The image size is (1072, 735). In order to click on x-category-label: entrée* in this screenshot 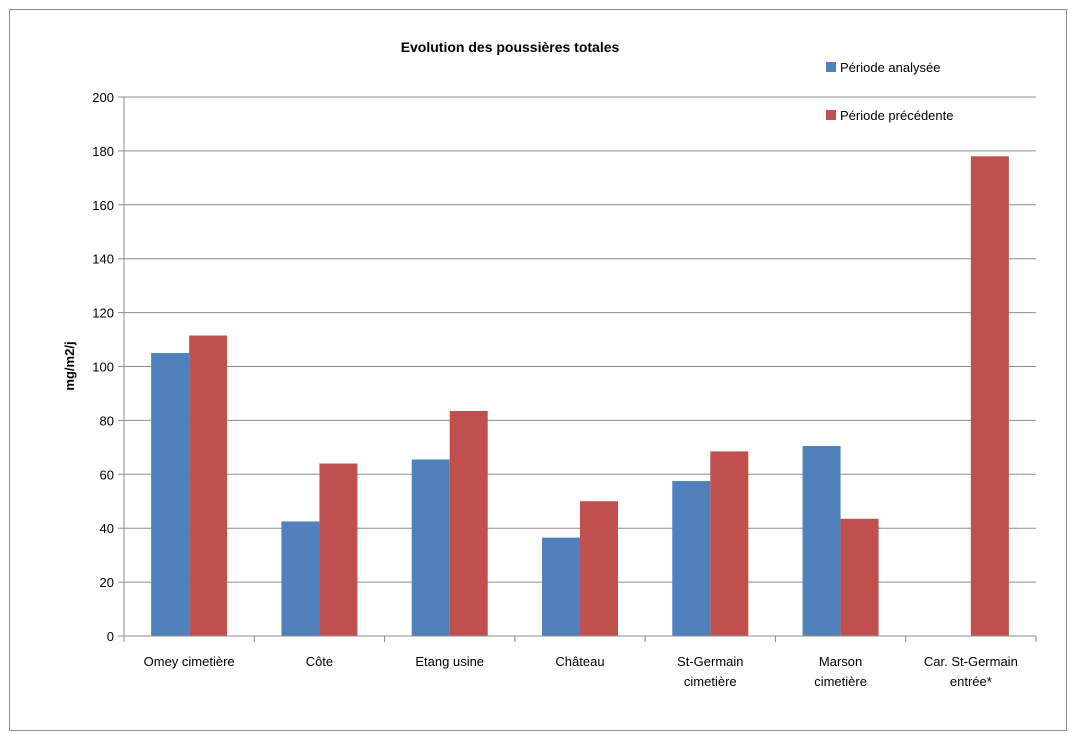, I will do `click(971, 681)`.